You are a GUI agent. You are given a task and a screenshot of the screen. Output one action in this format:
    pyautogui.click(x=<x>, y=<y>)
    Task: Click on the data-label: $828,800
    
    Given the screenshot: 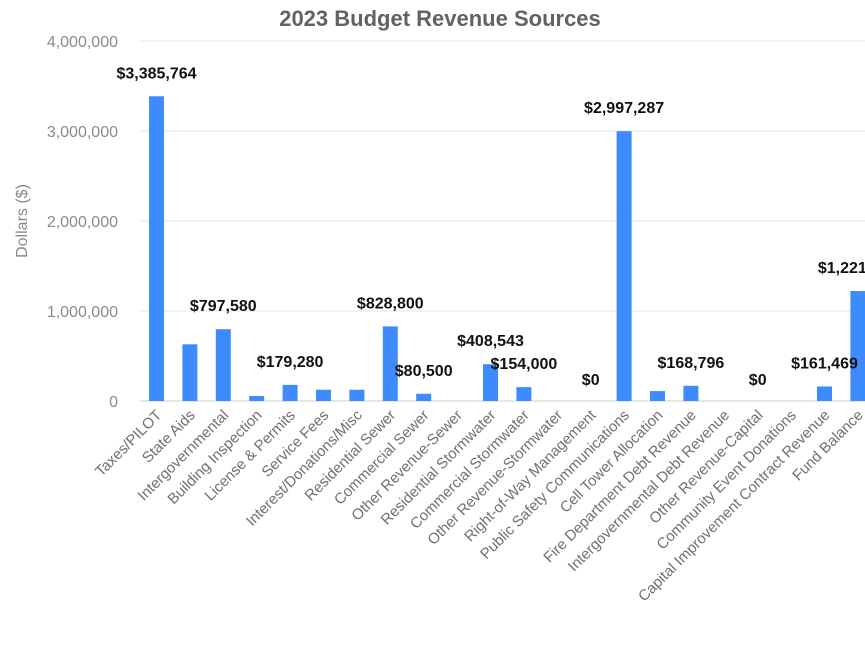 What is the action you would take?
    pyautogui.click(x=390, y=303)
    